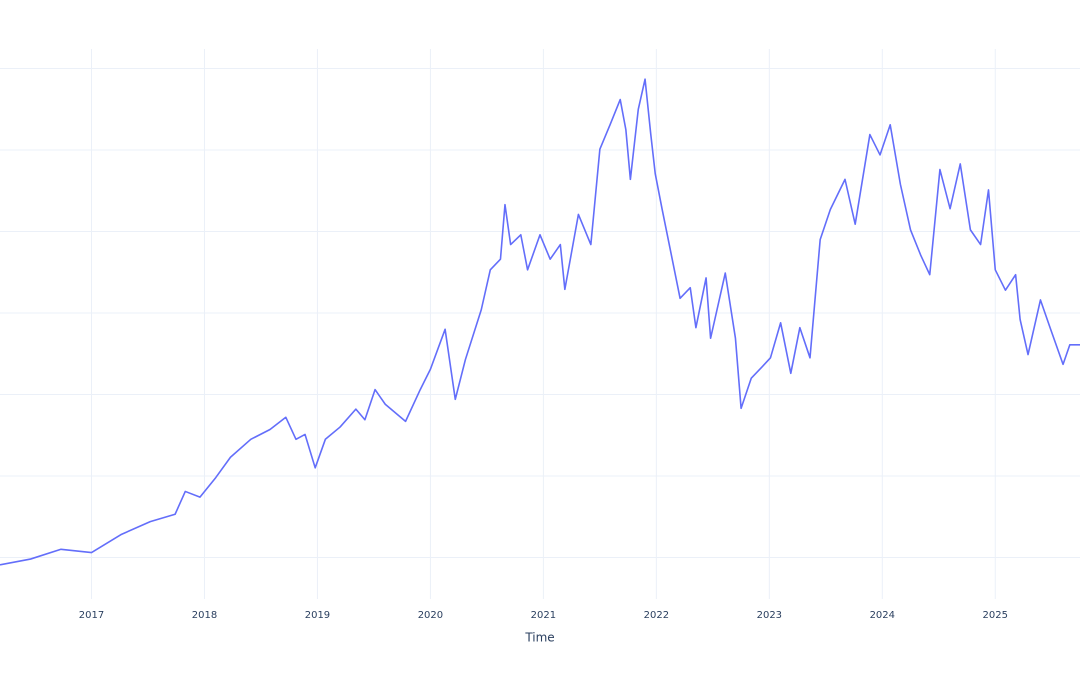 The height and width of the screenshot is (675, 1080). What do you see at coordinates (882, 615) in the screenshot?
I see `x-tick-label: 2024` at bounding box center [882, 615].